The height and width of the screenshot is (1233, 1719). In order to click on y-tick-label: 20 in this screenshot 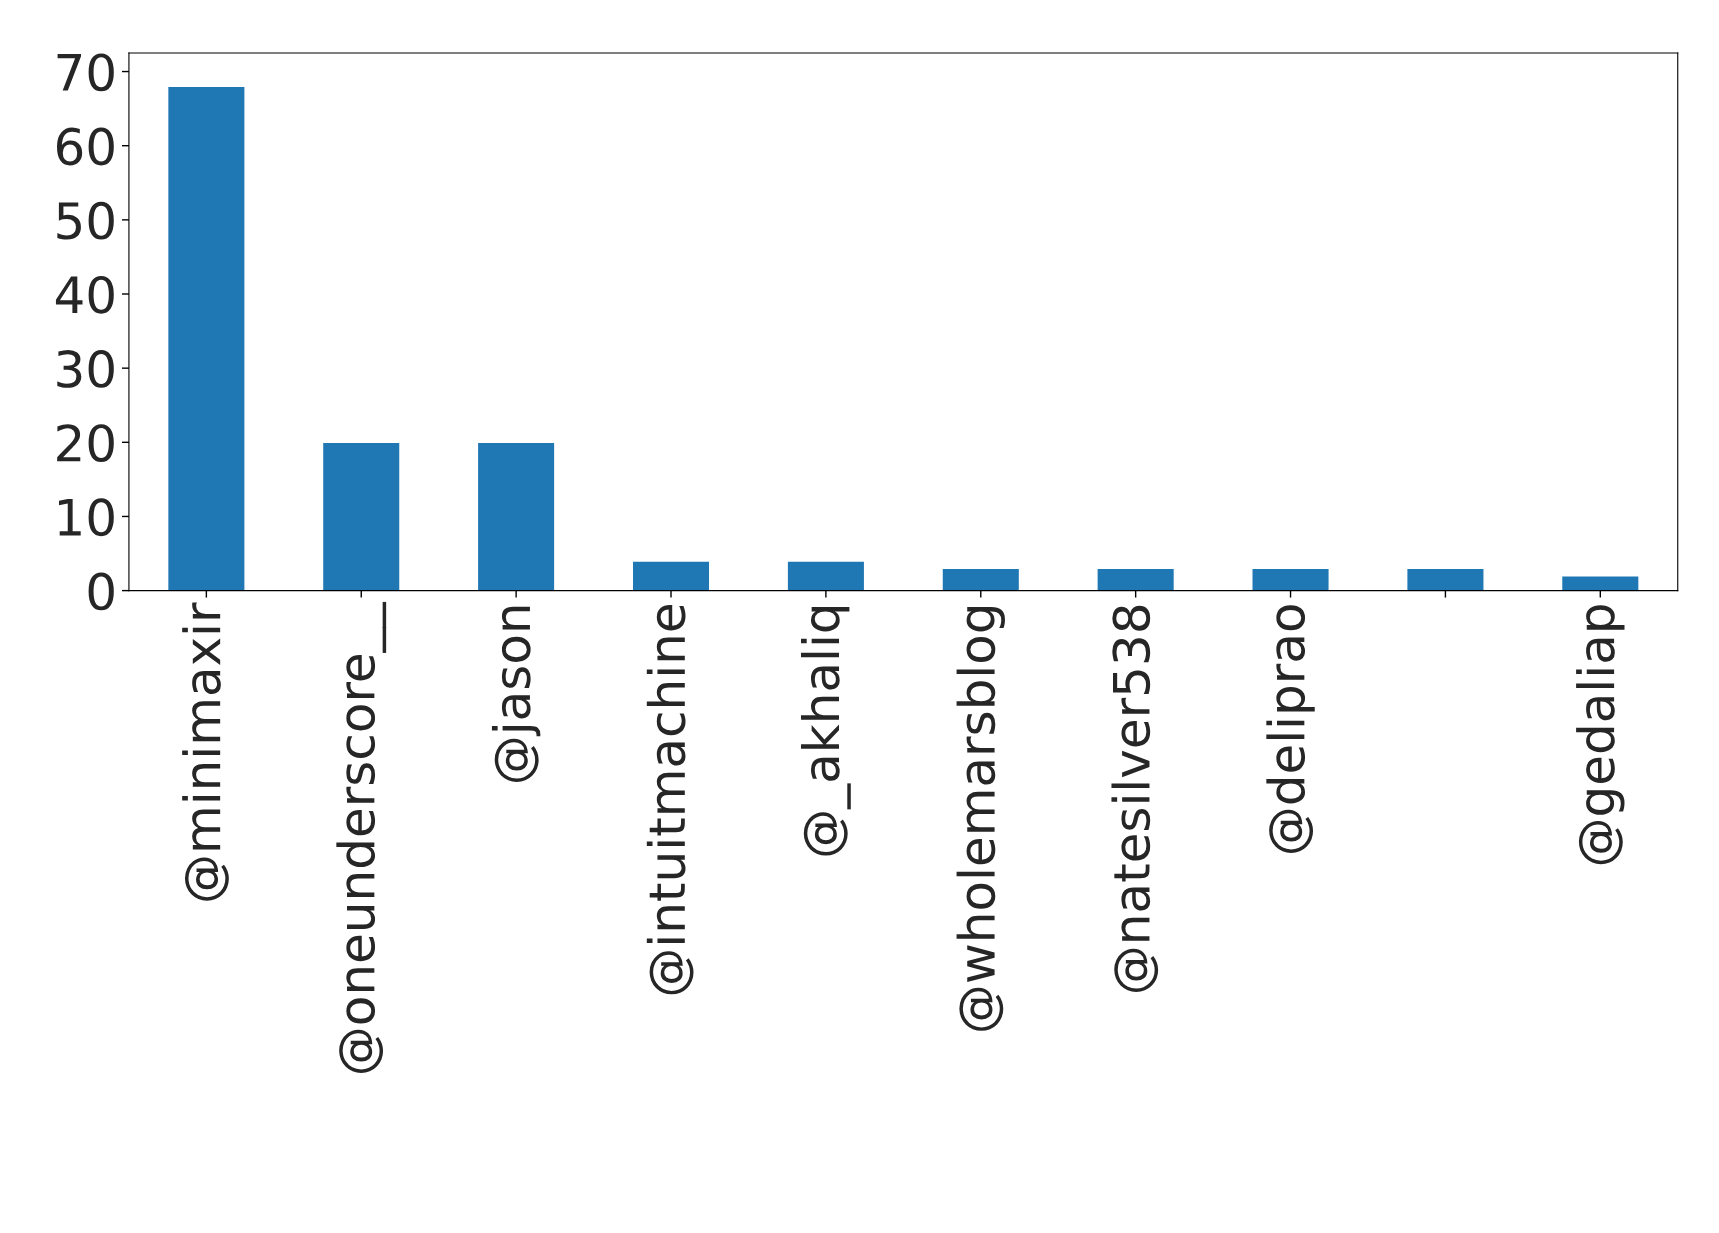, I will do `click(85, 443)`.